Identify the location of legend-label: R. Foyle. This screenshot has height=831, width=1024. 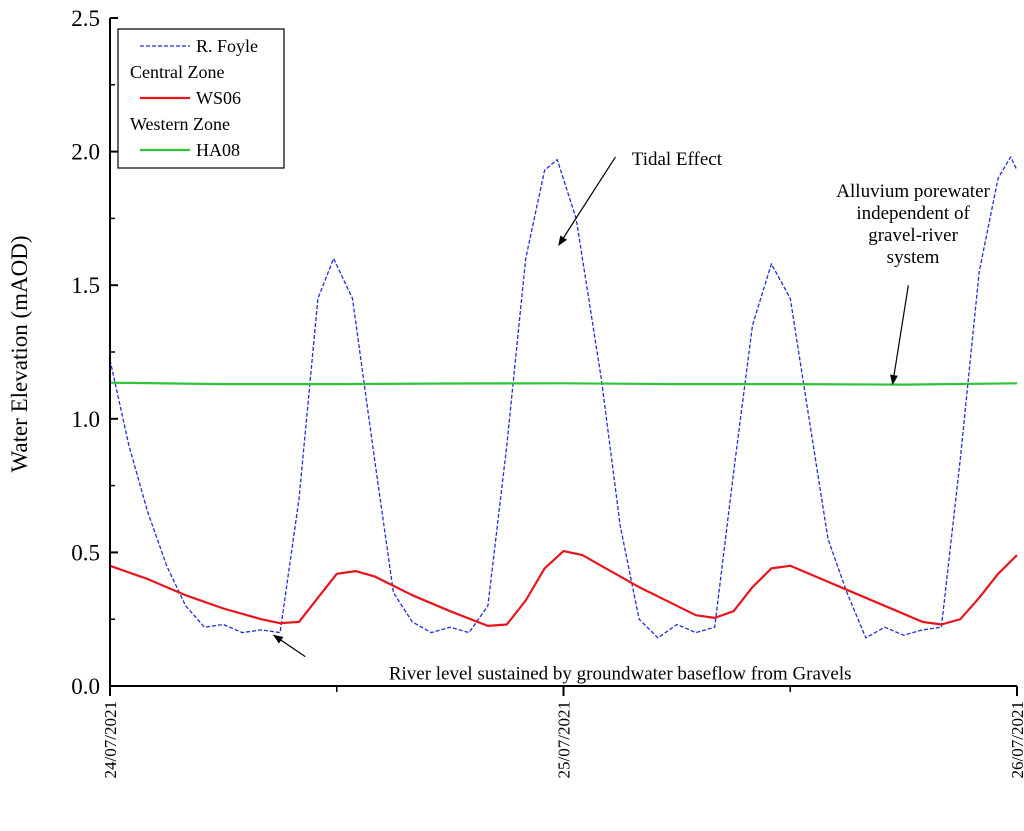
(227, 46).